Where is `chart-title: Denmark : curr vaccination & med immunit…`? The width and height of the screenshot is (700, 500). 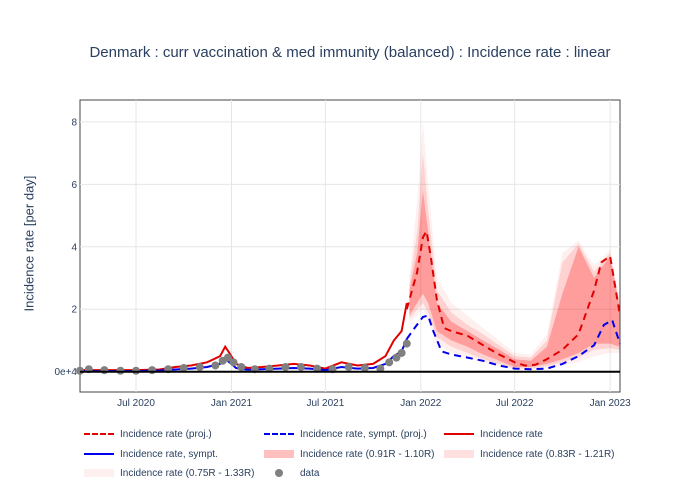
chart-title: Denmark : curr vaccination & med immunit… is located at coordinates (350, 52).